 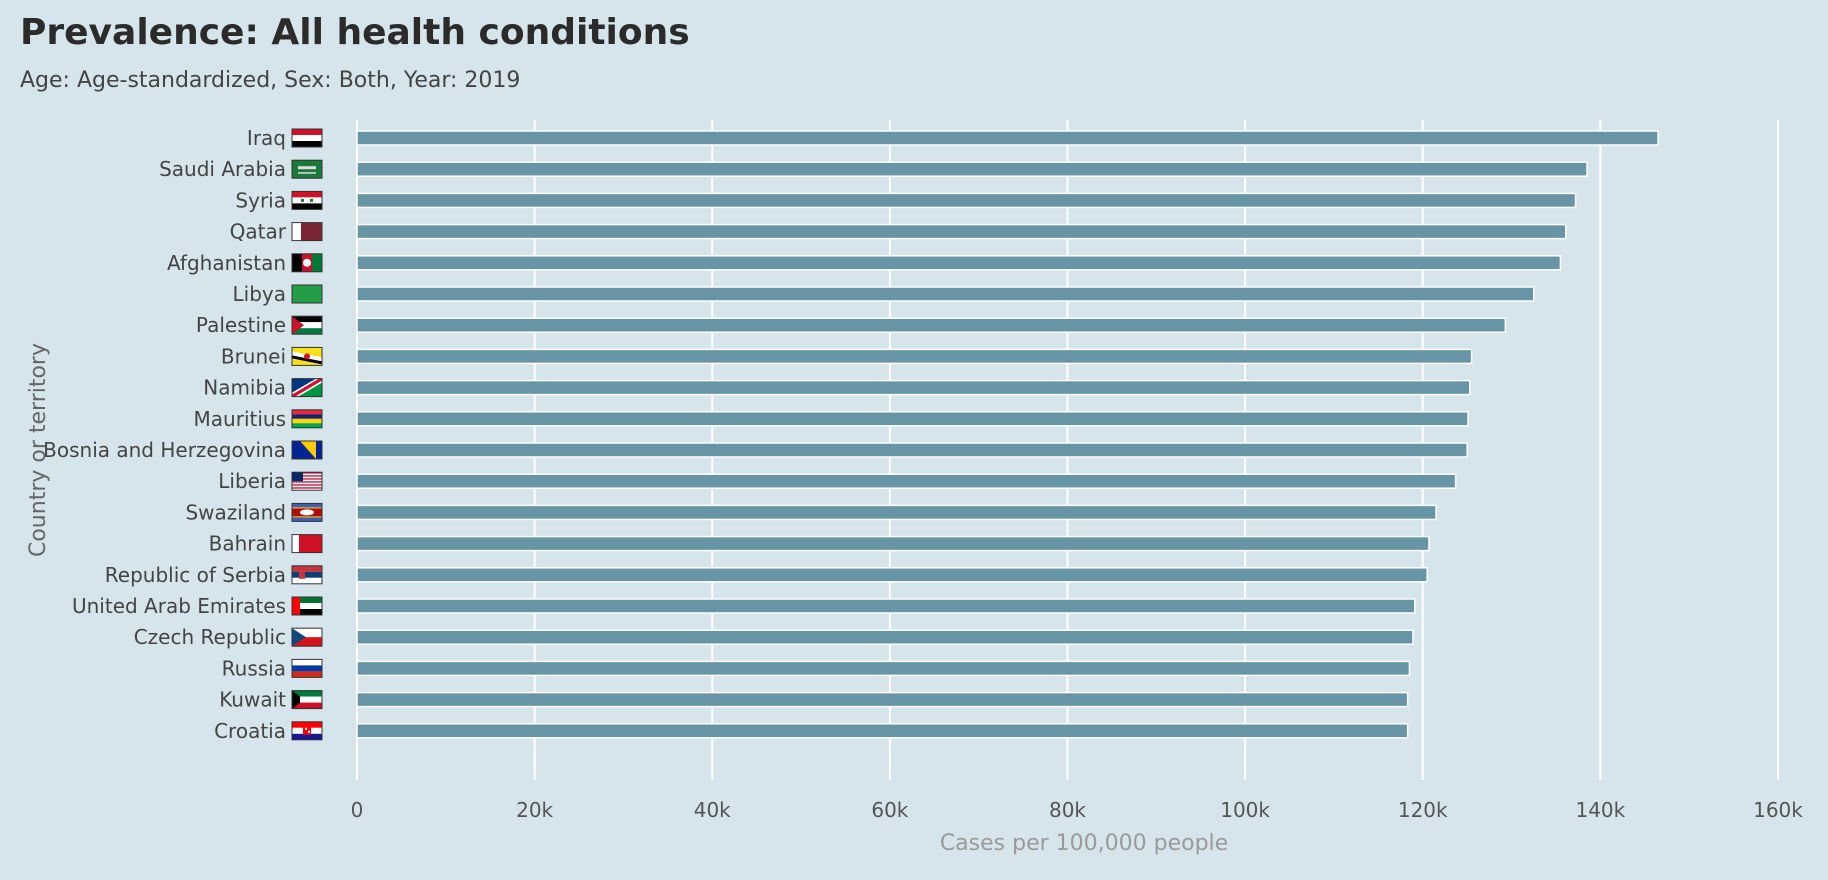 I want to click on bosnia-flag-icon, so click(x=307, y=450).